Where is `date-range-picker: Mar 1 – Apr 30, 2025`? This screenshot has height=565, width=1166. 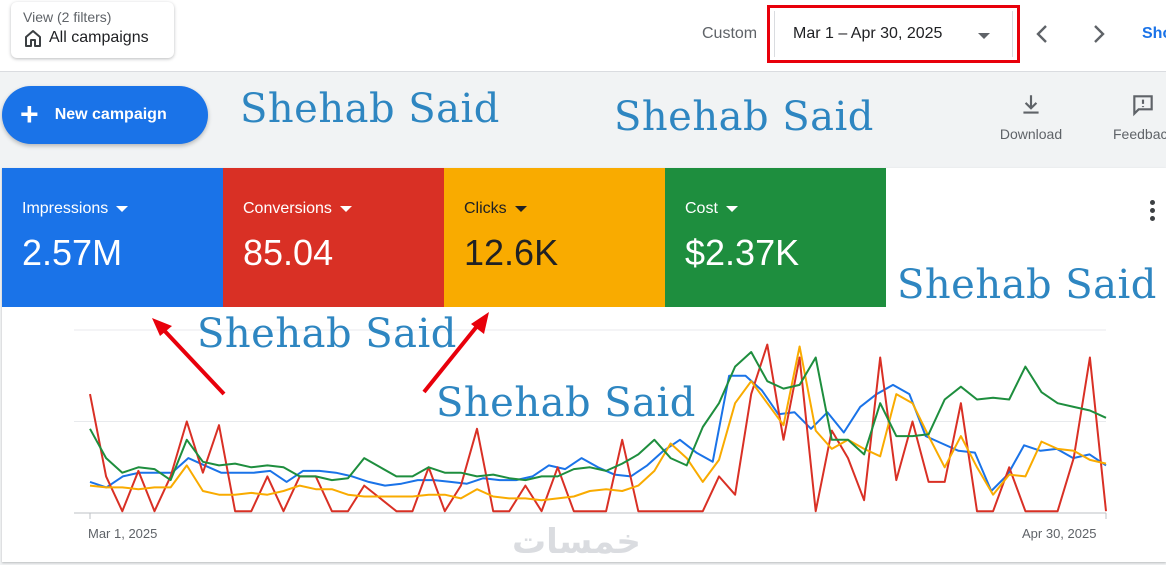
date-range-picker: Mar 1 – Apr 30, 2025 is located at coordinates (893, 34).